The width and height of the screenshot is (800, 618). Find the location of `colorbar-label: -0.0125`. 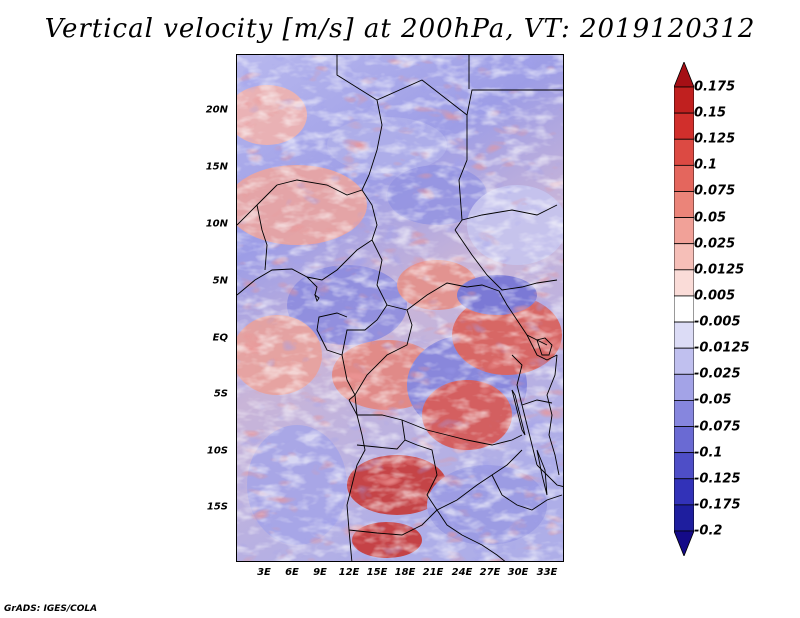

colorbar-label: -0.0125 is located at coordinates (722, 348).